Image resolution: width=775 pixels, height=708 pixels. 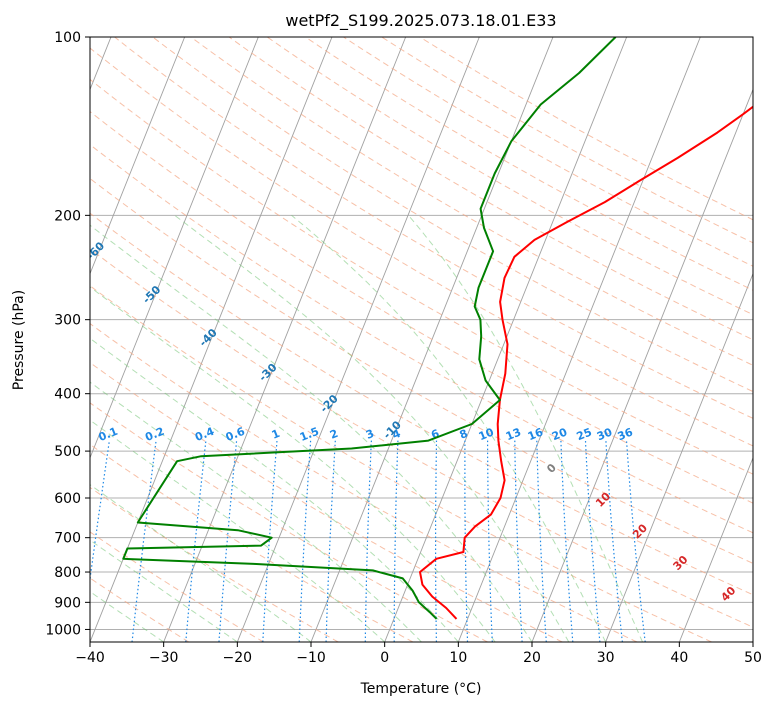 I want to click on y-tick-label: 900, so click(x=67, y=603).